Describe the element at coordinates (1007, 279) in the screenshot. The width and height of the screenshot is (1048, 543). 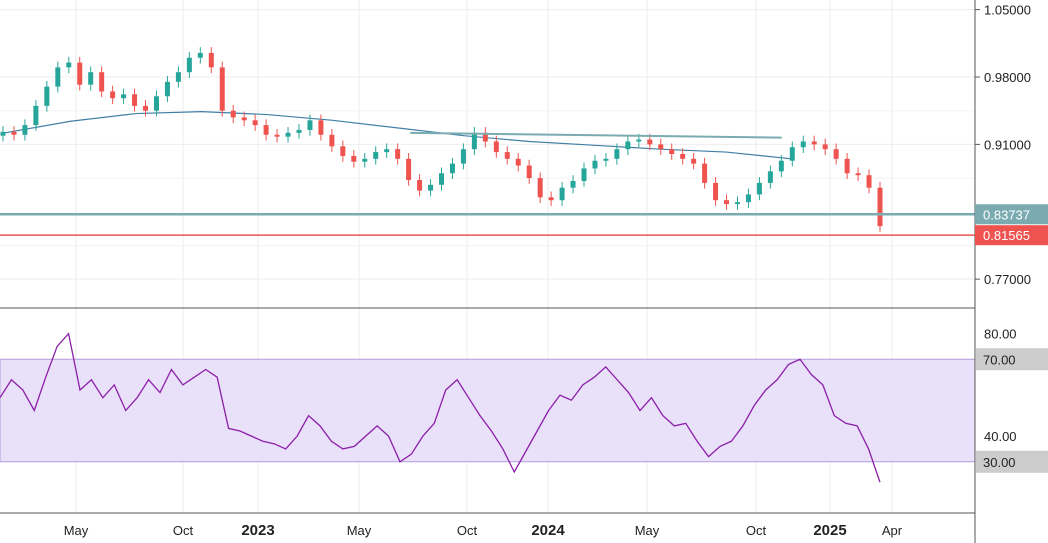
I see `price-tick-label: 0.77000` at that location.